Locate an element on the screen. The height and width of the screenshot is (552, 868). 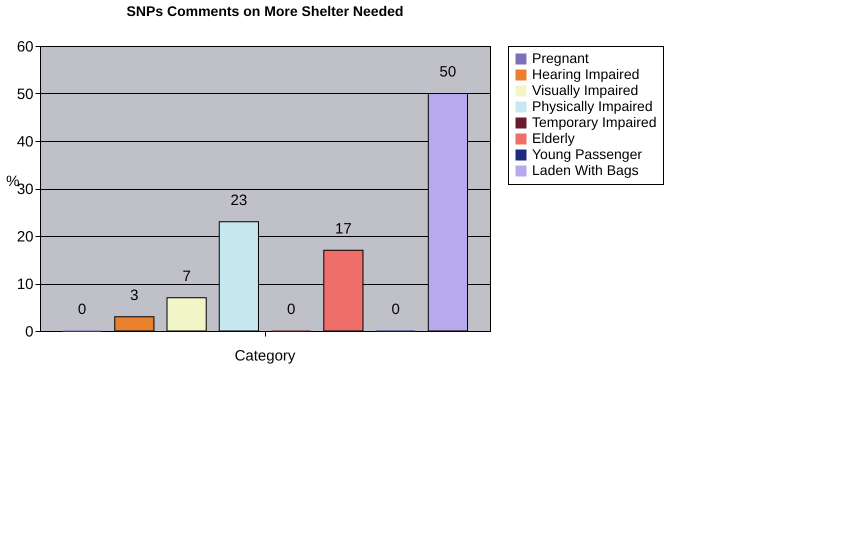
data-label: 3 is located at coordinates (134, 295).